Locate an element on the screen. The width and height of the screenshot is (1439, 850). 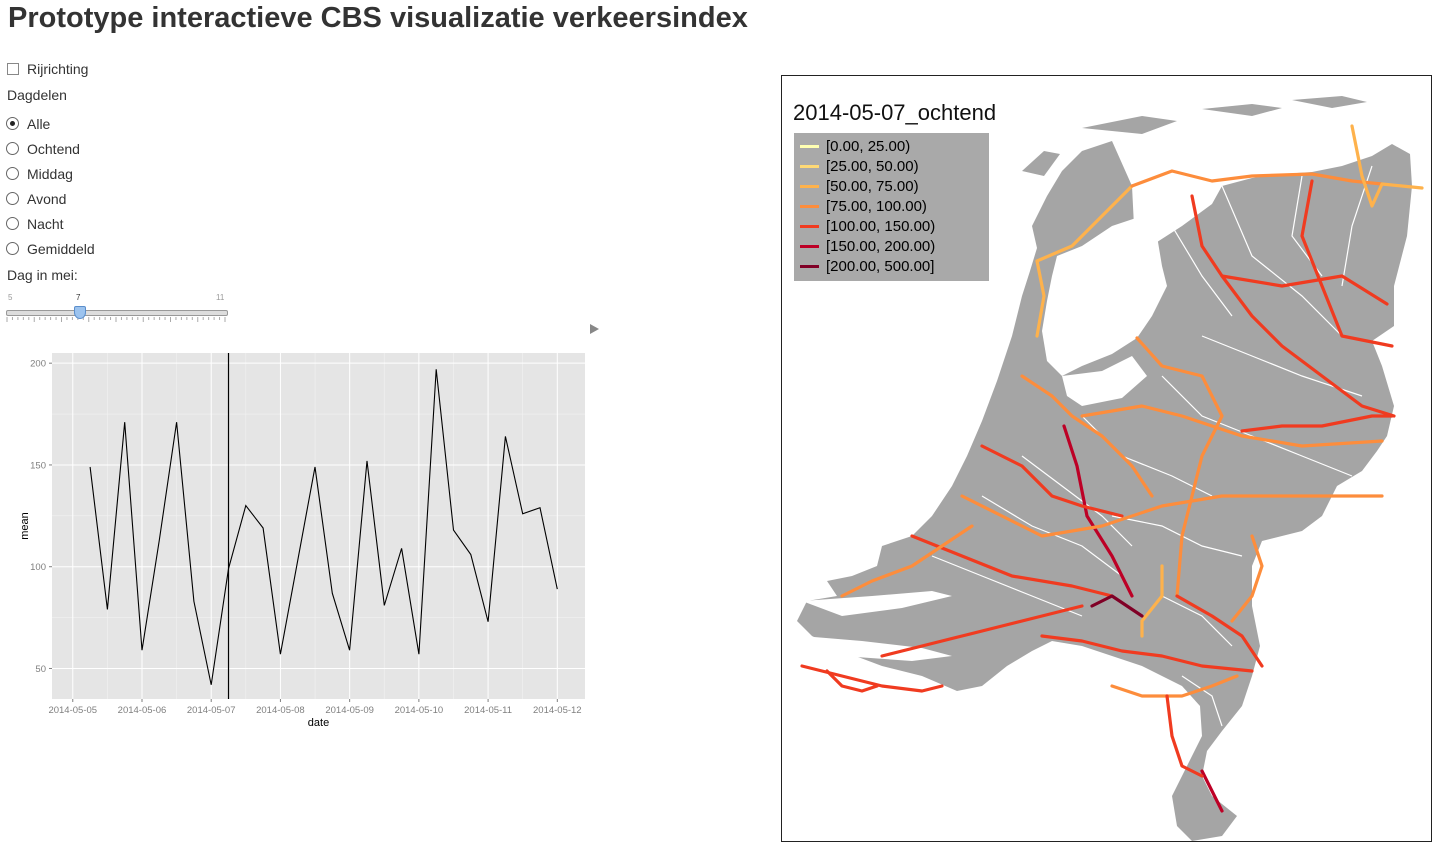
x-axis-label: date is located at coordinates (318, 723).